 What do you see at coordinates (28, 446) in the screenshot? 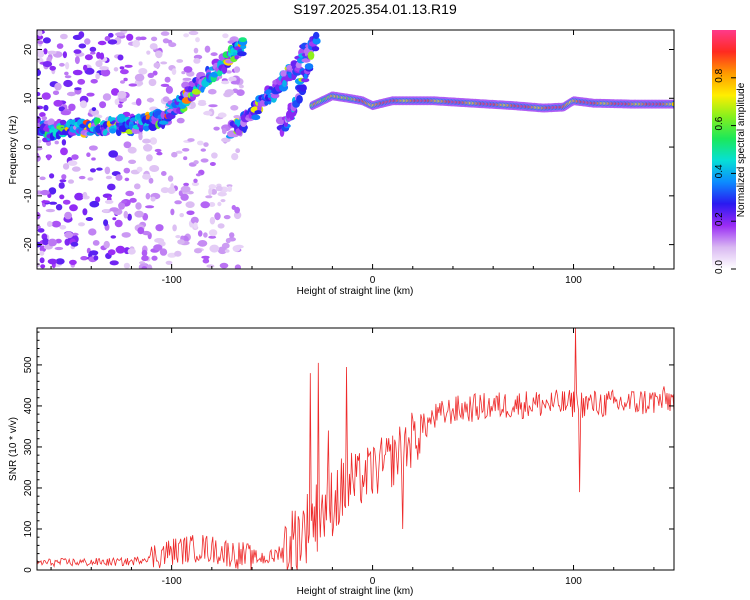
I see `snr-ytick-label: 300` at bounding box center [28, 446].